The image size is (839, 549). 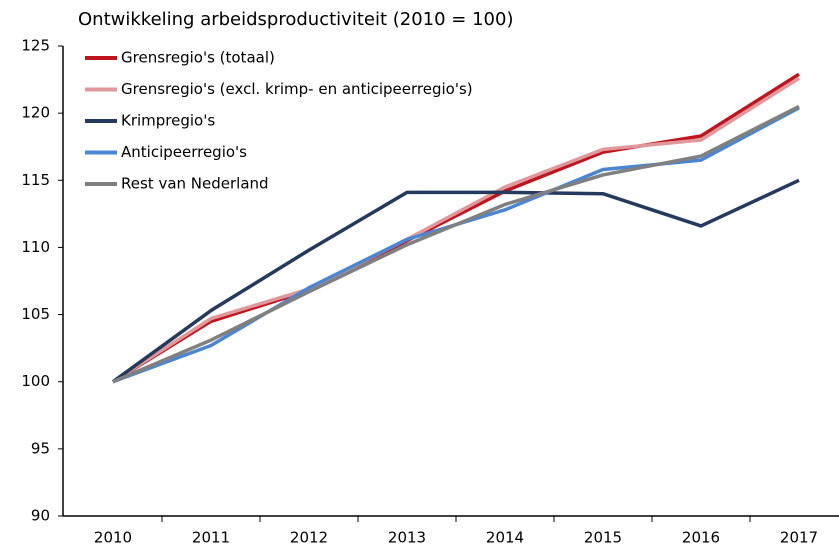 I want to click on y-tick-label: 110, so click(x=35, y=247).